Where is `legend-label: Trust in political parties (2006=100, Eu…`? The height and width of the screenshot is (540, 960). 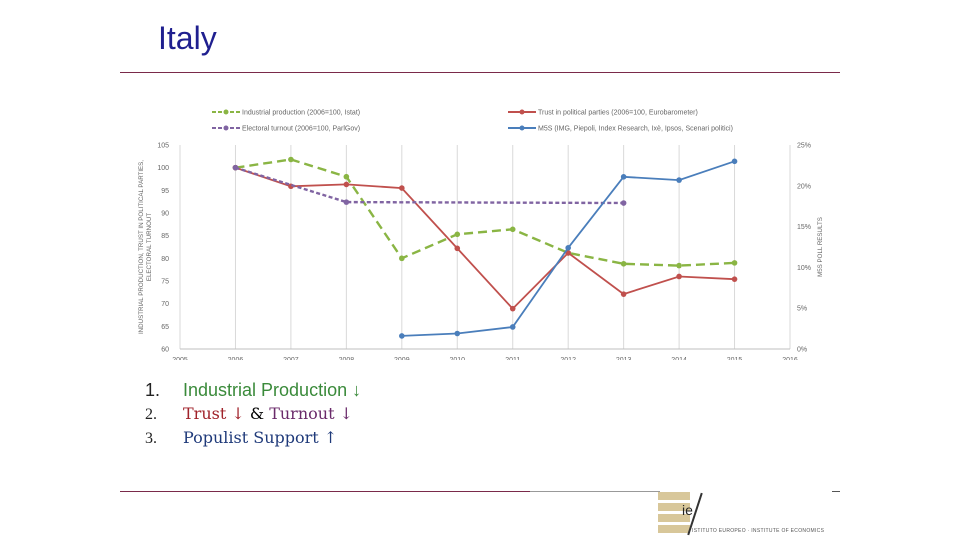 legend-label: Trust in political parties (2006=100, Eu… is located at coordinates (618, 113).